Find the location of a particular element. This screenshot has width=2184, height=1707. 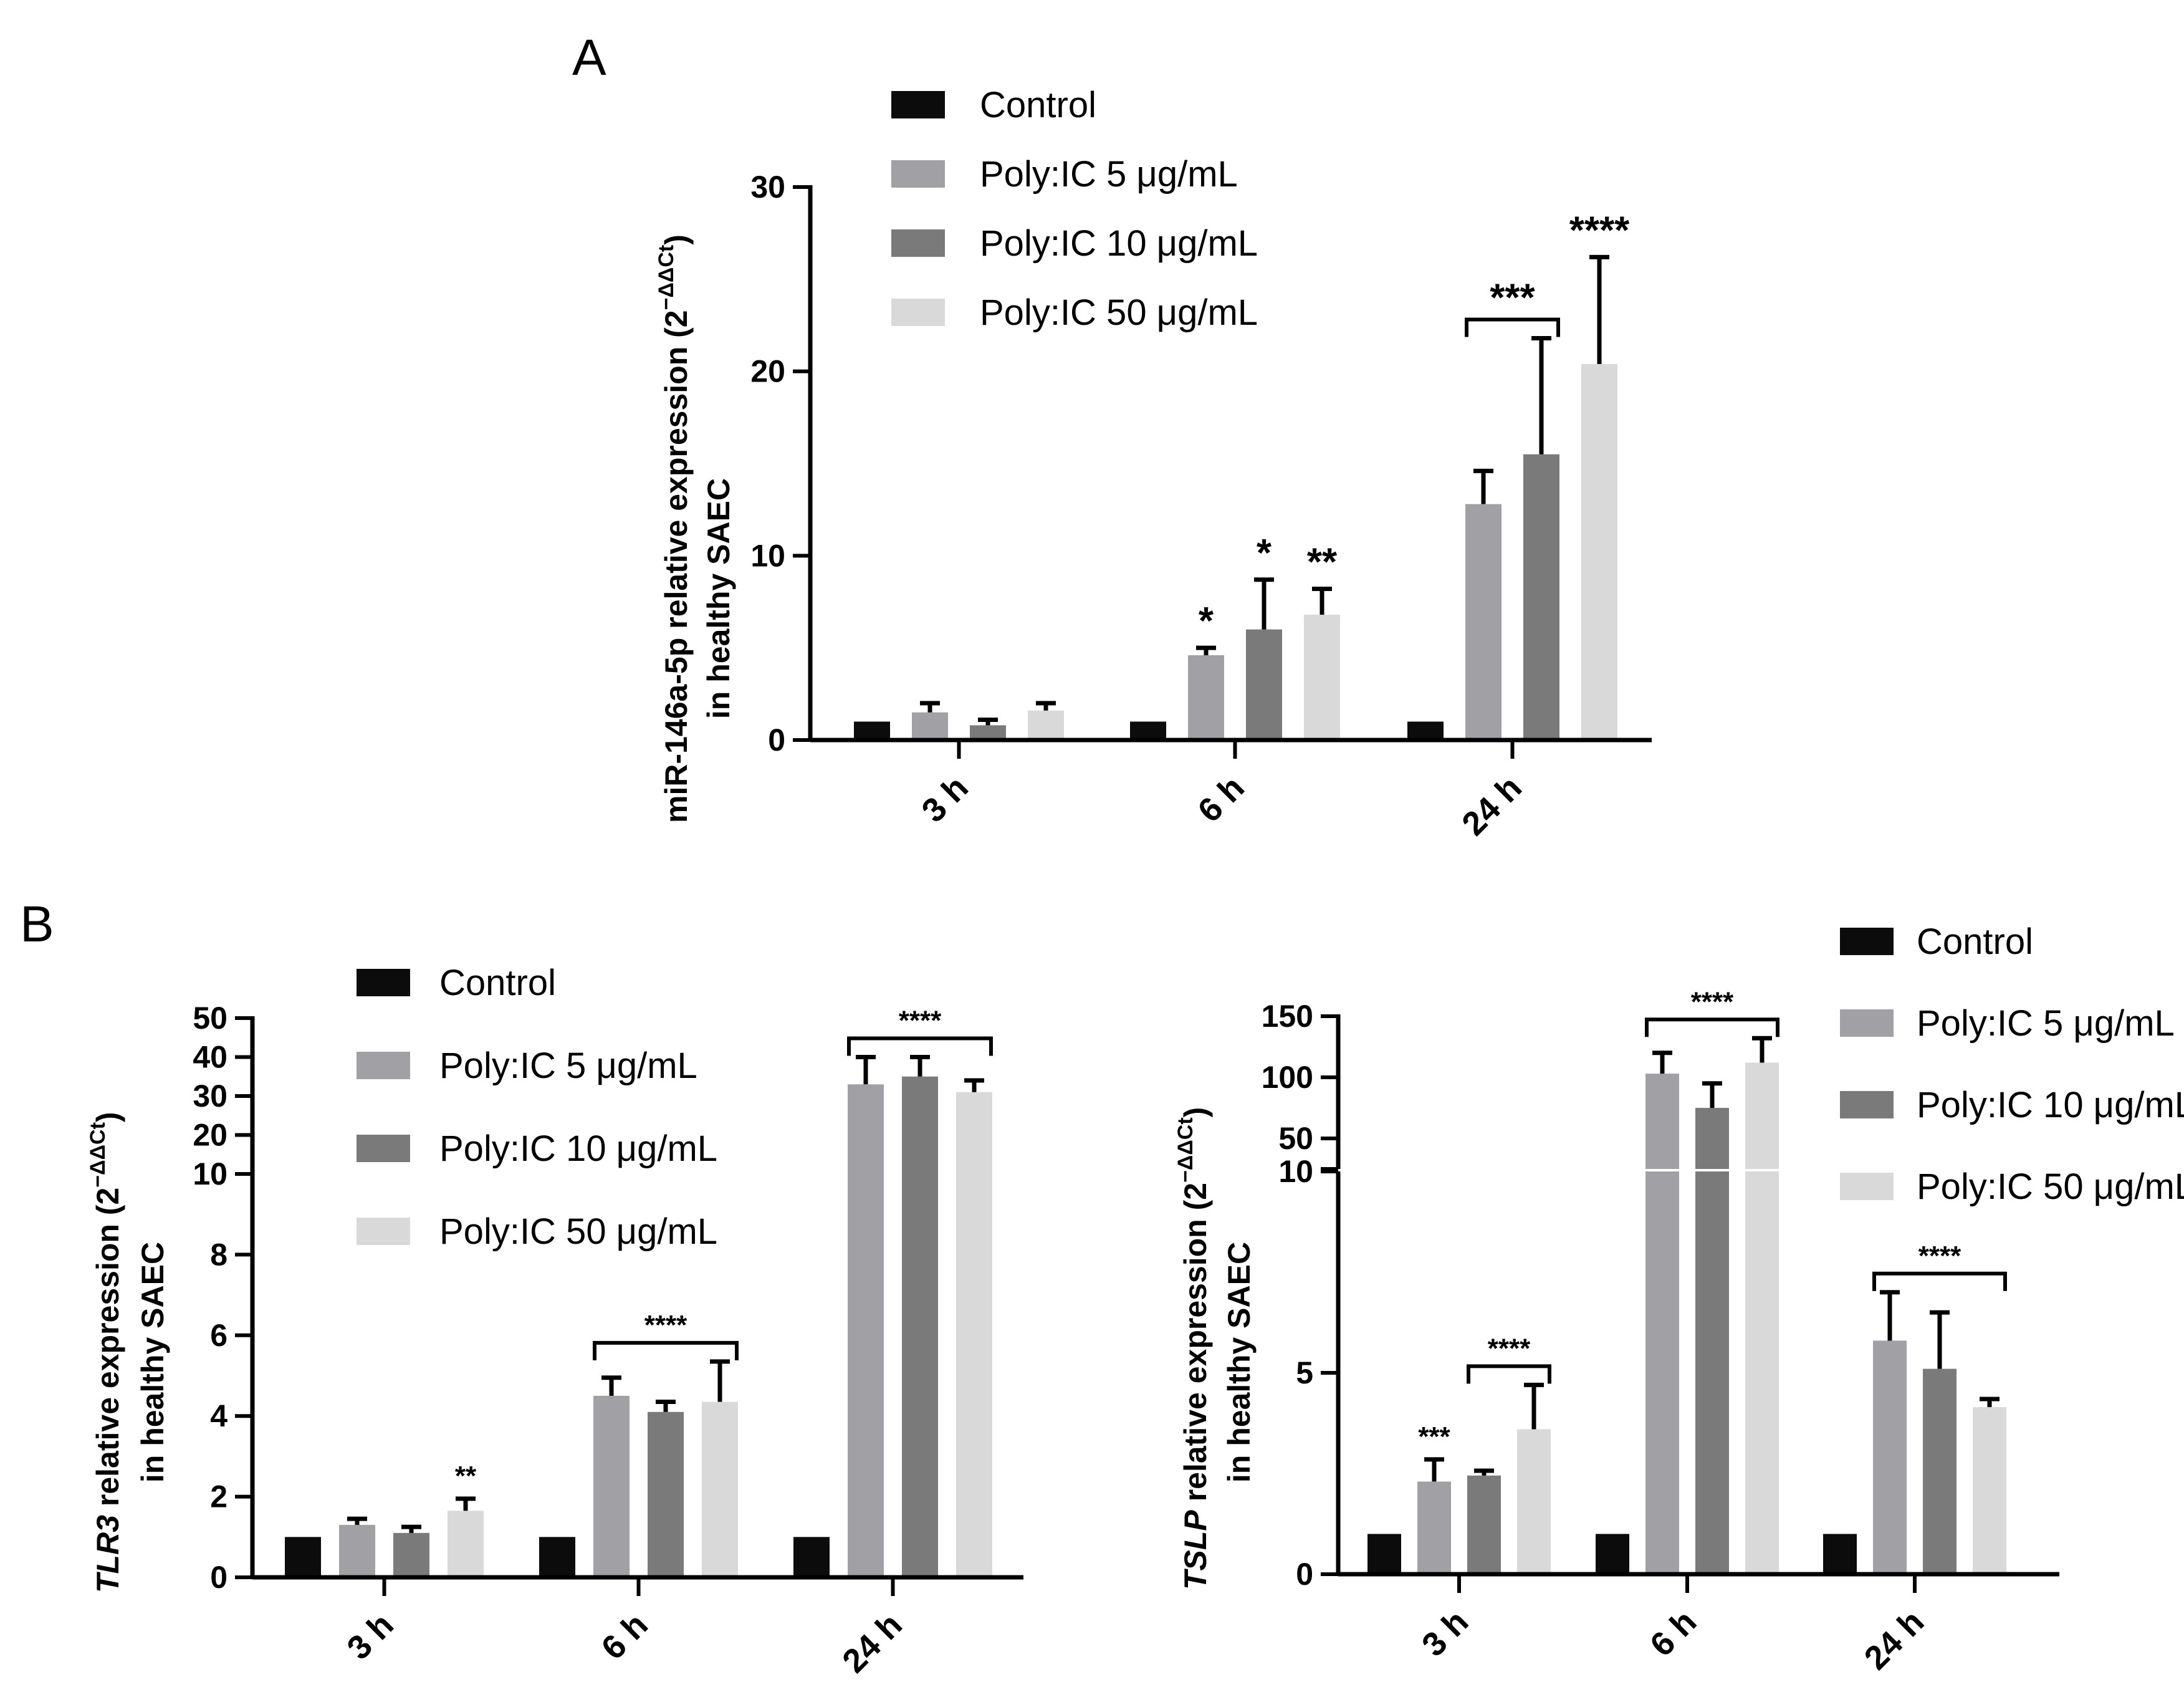

chart0-legend-label-poly-ic-5-g-ml: Poly:IC 5 μg/mL is located at coordinates (1109, 174).